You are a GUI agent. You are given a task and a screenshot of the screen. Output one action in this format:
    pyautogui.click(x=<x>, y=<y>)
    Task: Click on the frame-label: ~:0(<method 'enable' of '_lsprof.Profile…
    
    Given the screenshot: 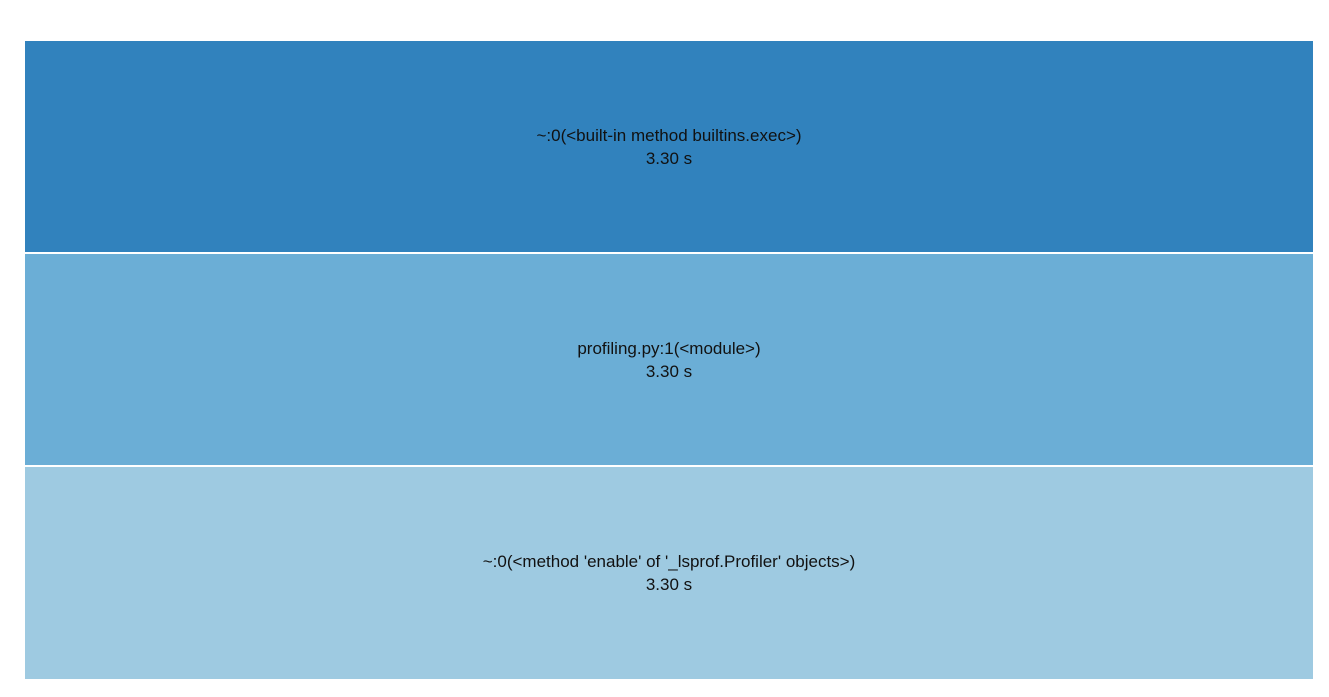 What is the action you would take?
    pyautogui.click(x=669, y=561)
    